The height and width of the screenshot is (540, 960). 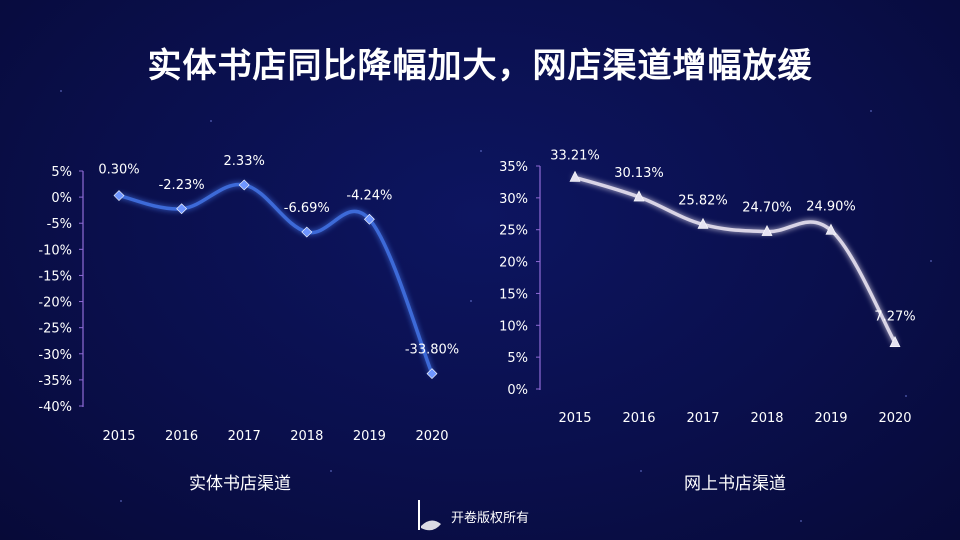 I want to click on data-label: 2.33%, so click(x=244, y=161).